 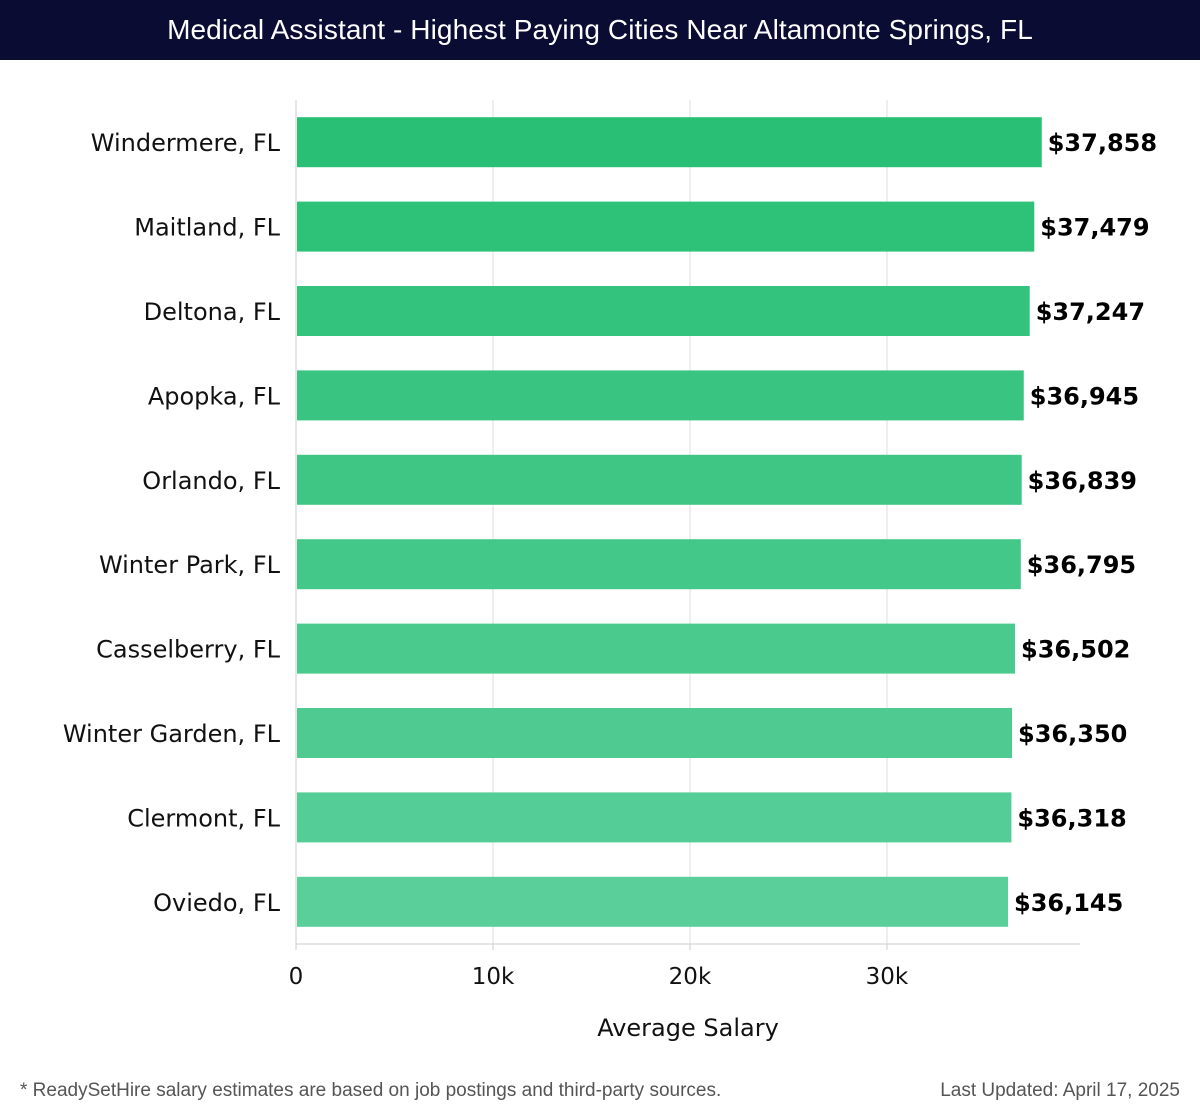 I want to click on category-label: Clermont, FL, so click(x=203, y=818).